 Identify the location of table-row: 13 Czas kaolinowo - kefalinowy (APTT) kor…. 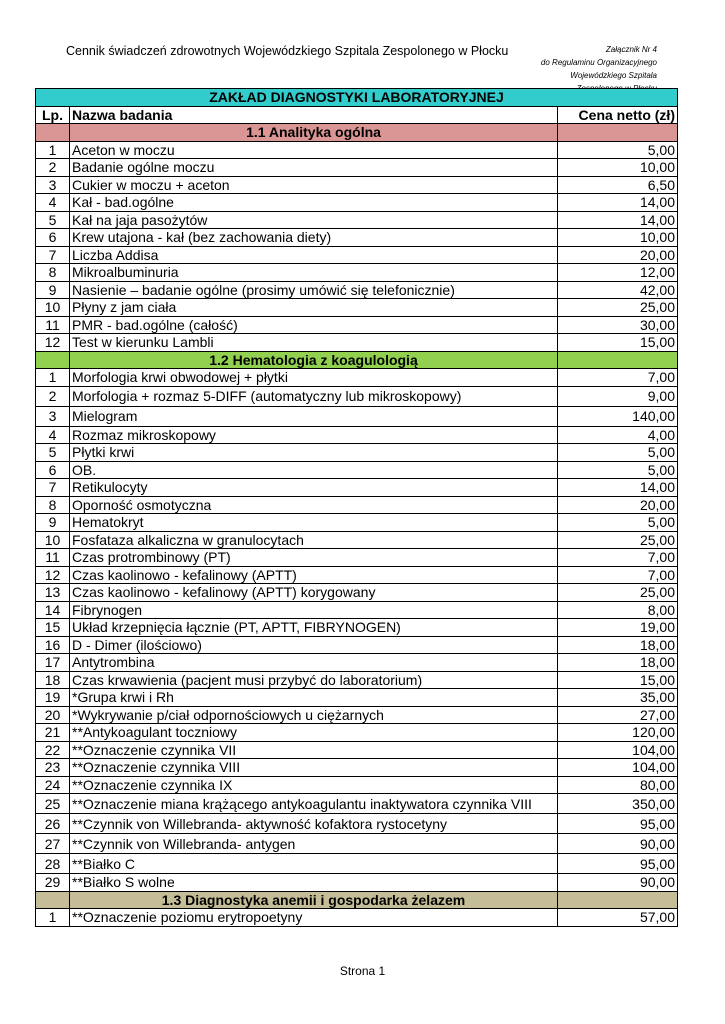
(356, 592).